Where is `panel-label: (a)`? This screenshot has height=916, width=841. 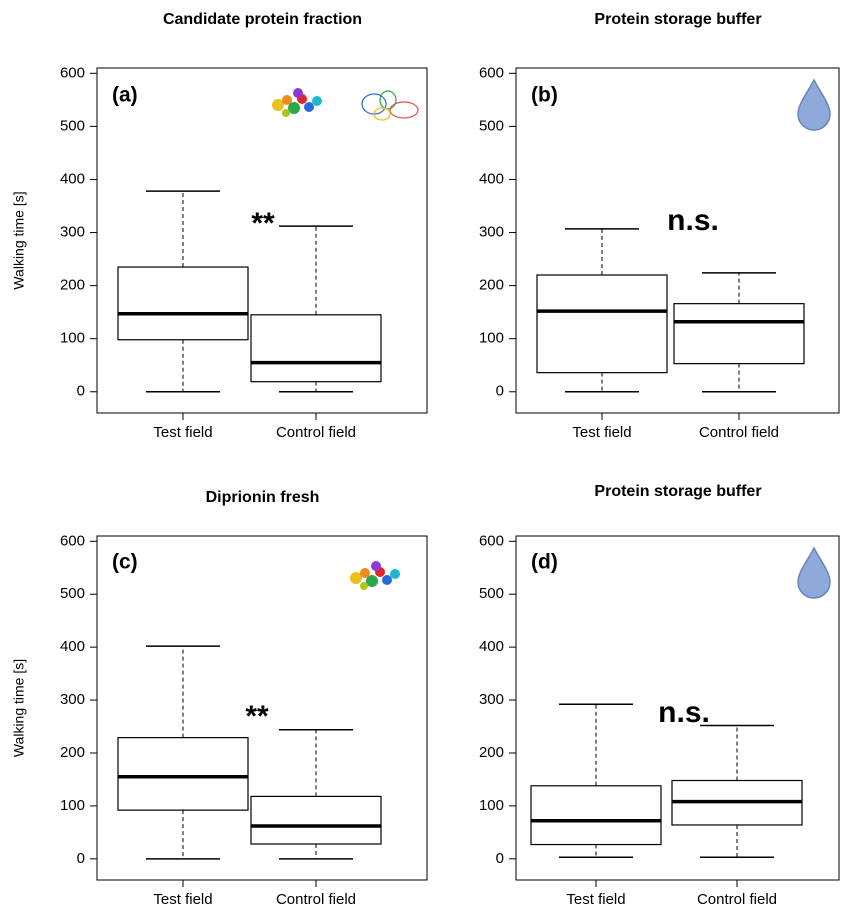 panel-label: (a) is located at coordinates (125, 95).